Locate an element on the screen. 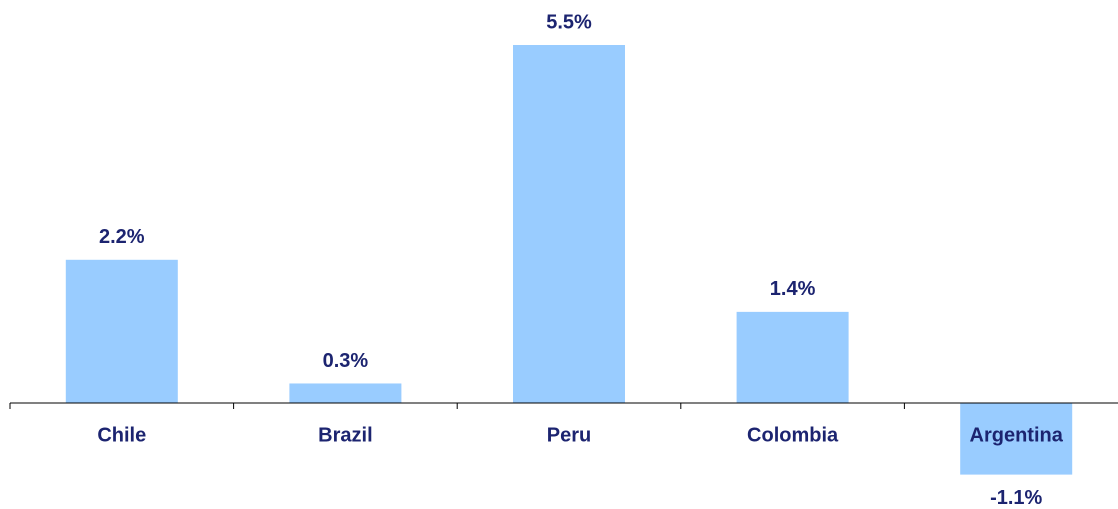  value-label: 1.4% is located at coordinates (793, 289).